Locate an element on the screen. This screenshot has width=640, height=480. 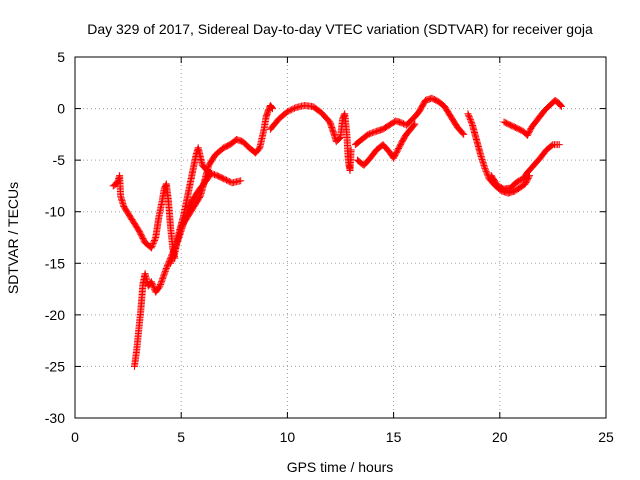
series-sat-d is located at coordinates (227, 166).